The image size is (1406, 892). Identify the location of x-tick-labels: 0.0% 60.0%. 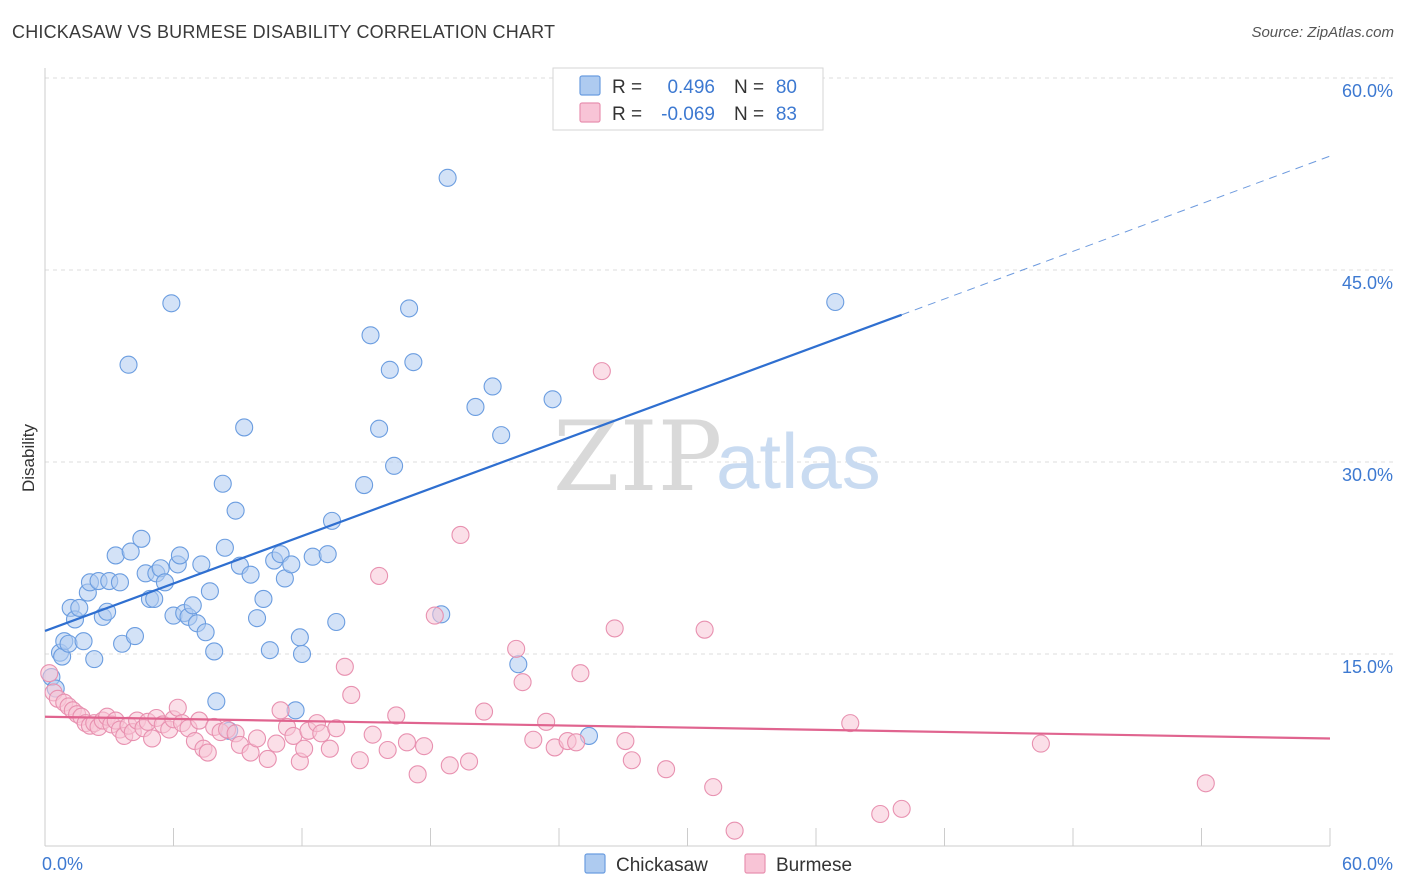
(717, 864).